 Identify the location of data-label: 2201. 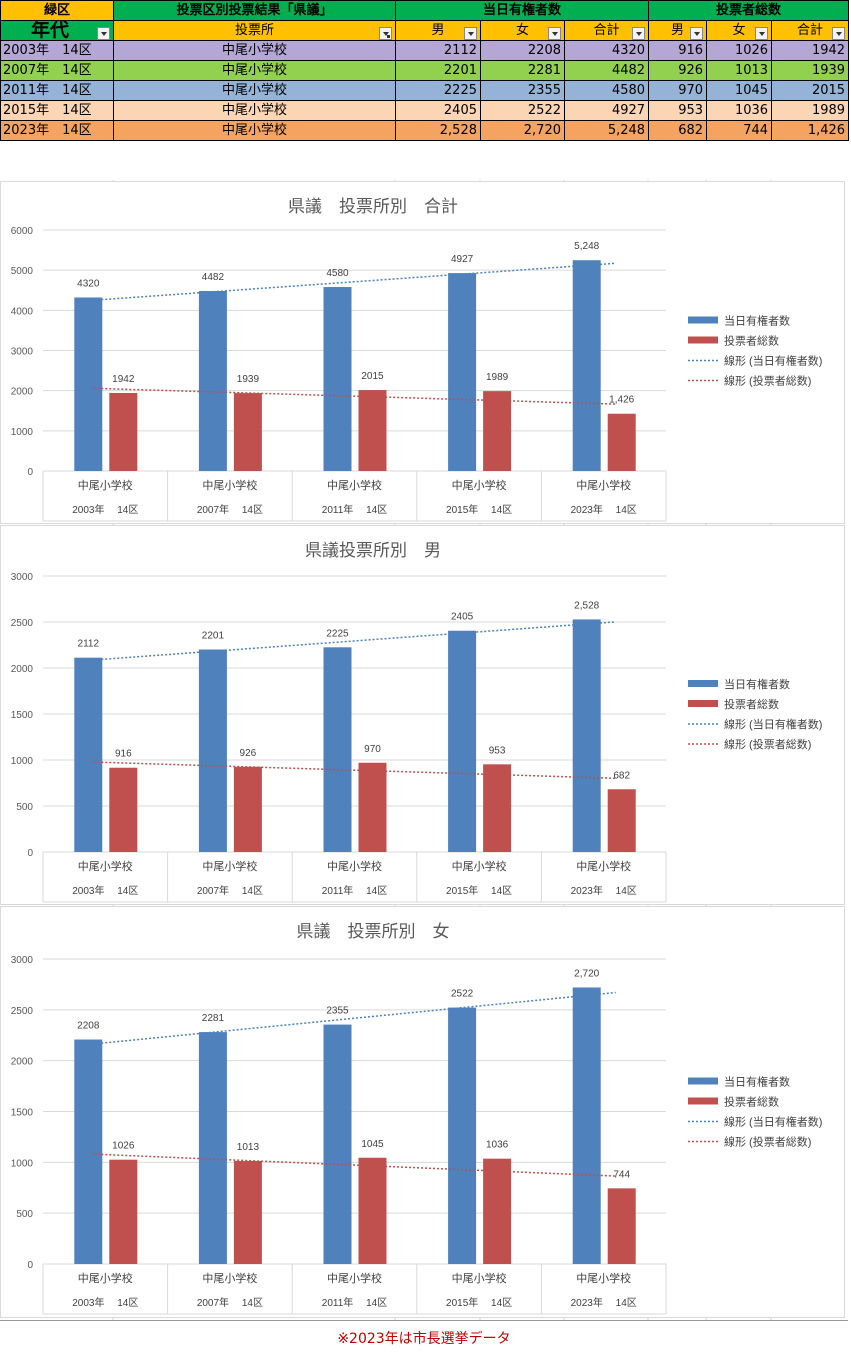
(213, 636).